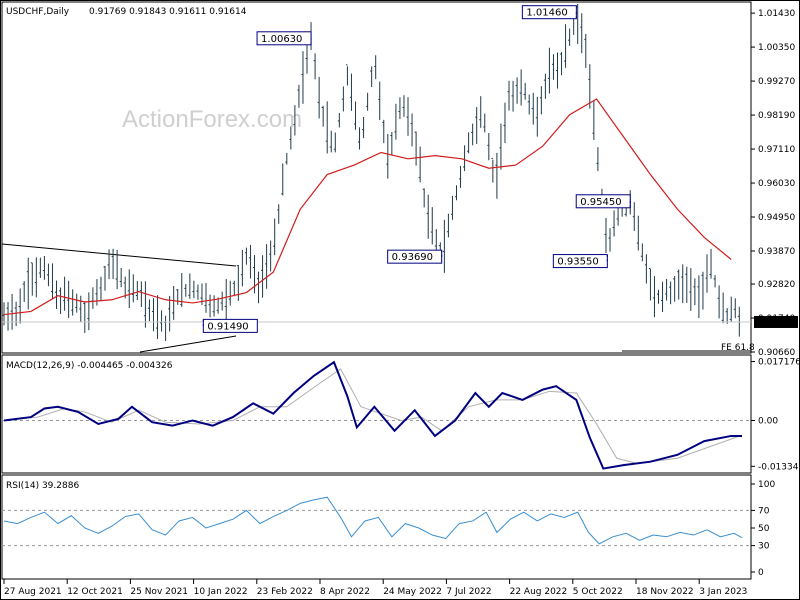 The width and height of the screenshot is (800, 600). Describe the element at coordinates (33, 592) in the screenshot. I see `time-tick-label: 27 Aug 2021` at that location.